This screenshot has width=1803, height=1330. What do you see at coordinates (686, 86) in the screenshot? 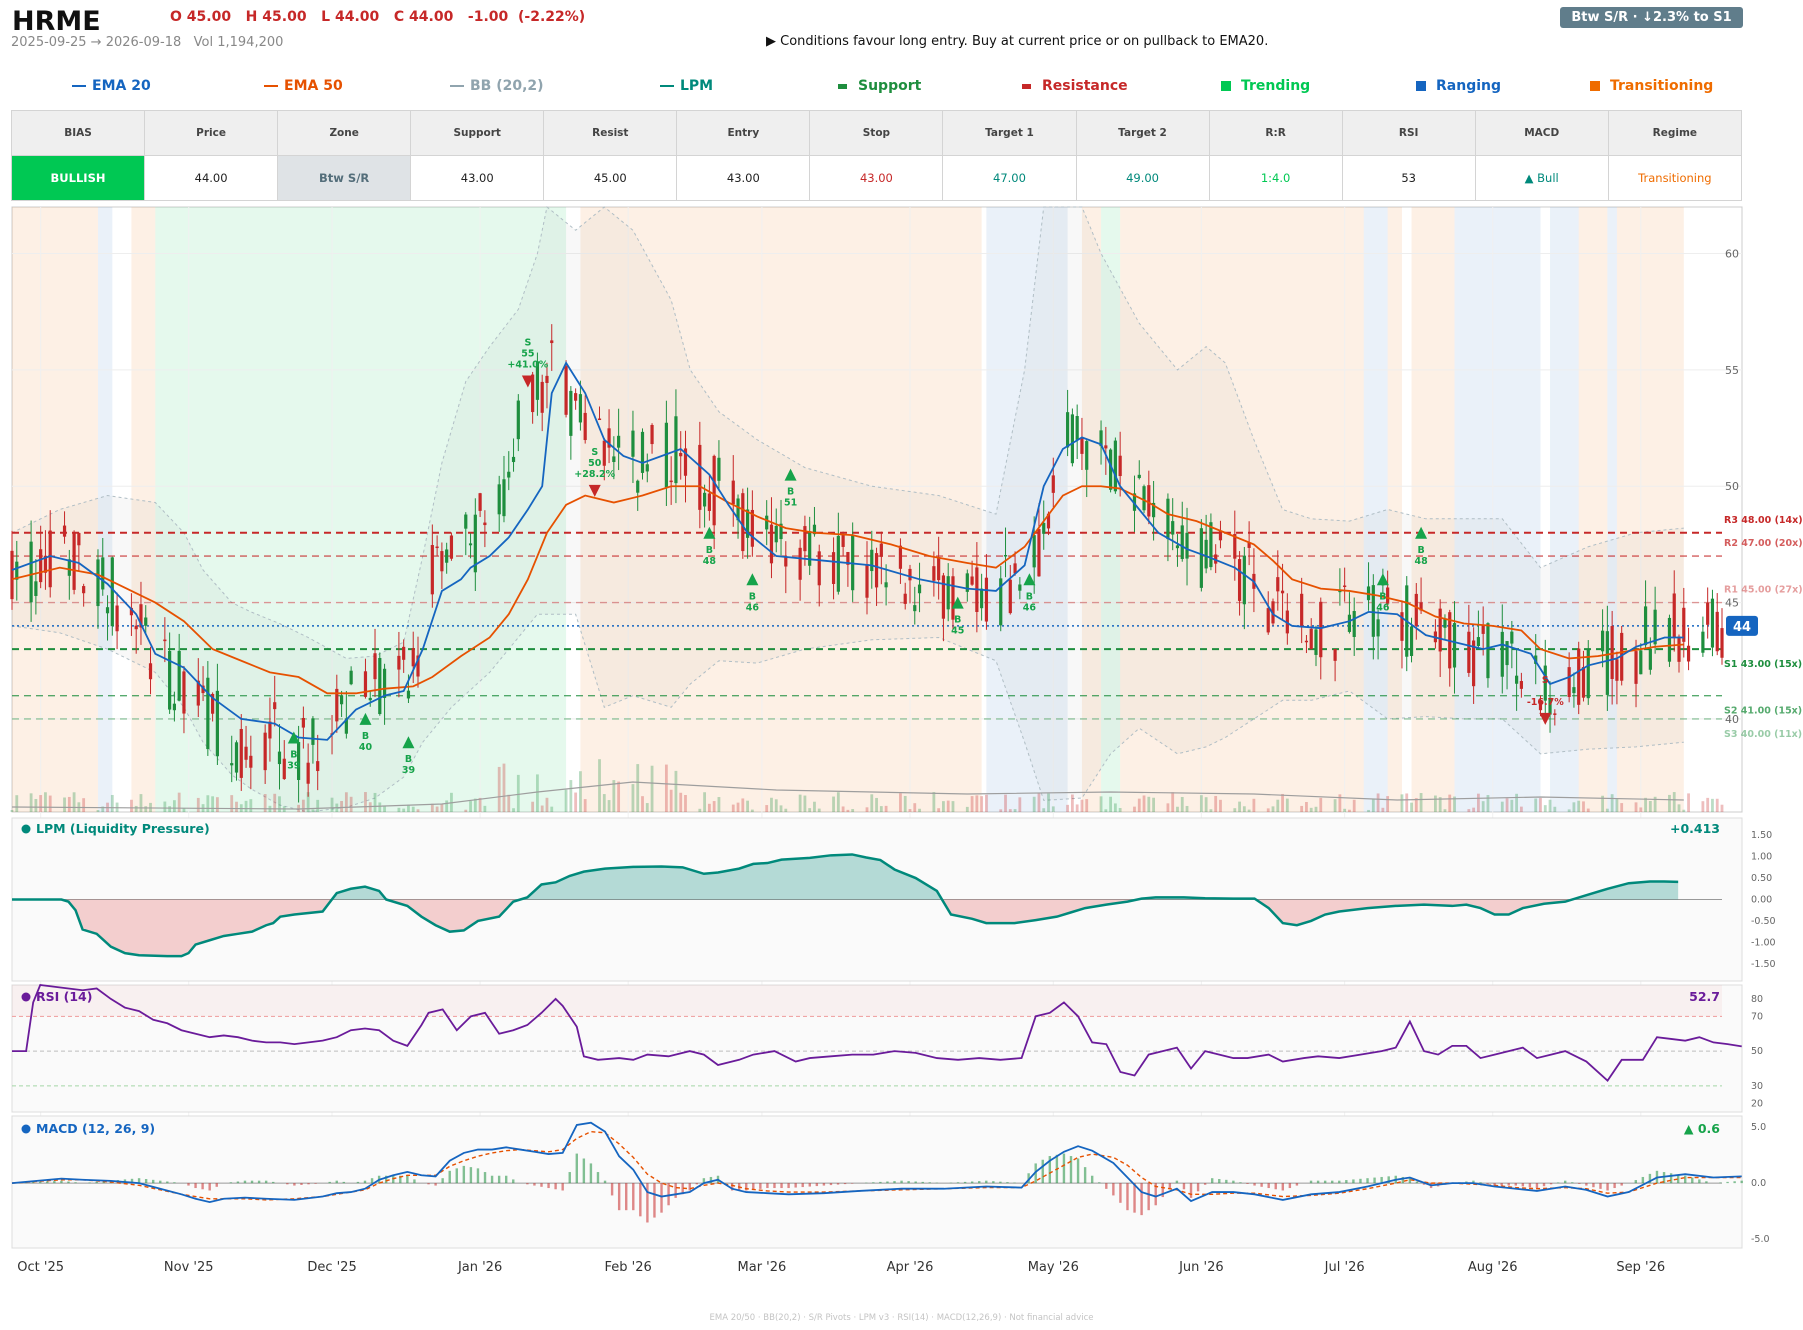
I see `legend-lpm: LPM` at bounding box center [686, 86].